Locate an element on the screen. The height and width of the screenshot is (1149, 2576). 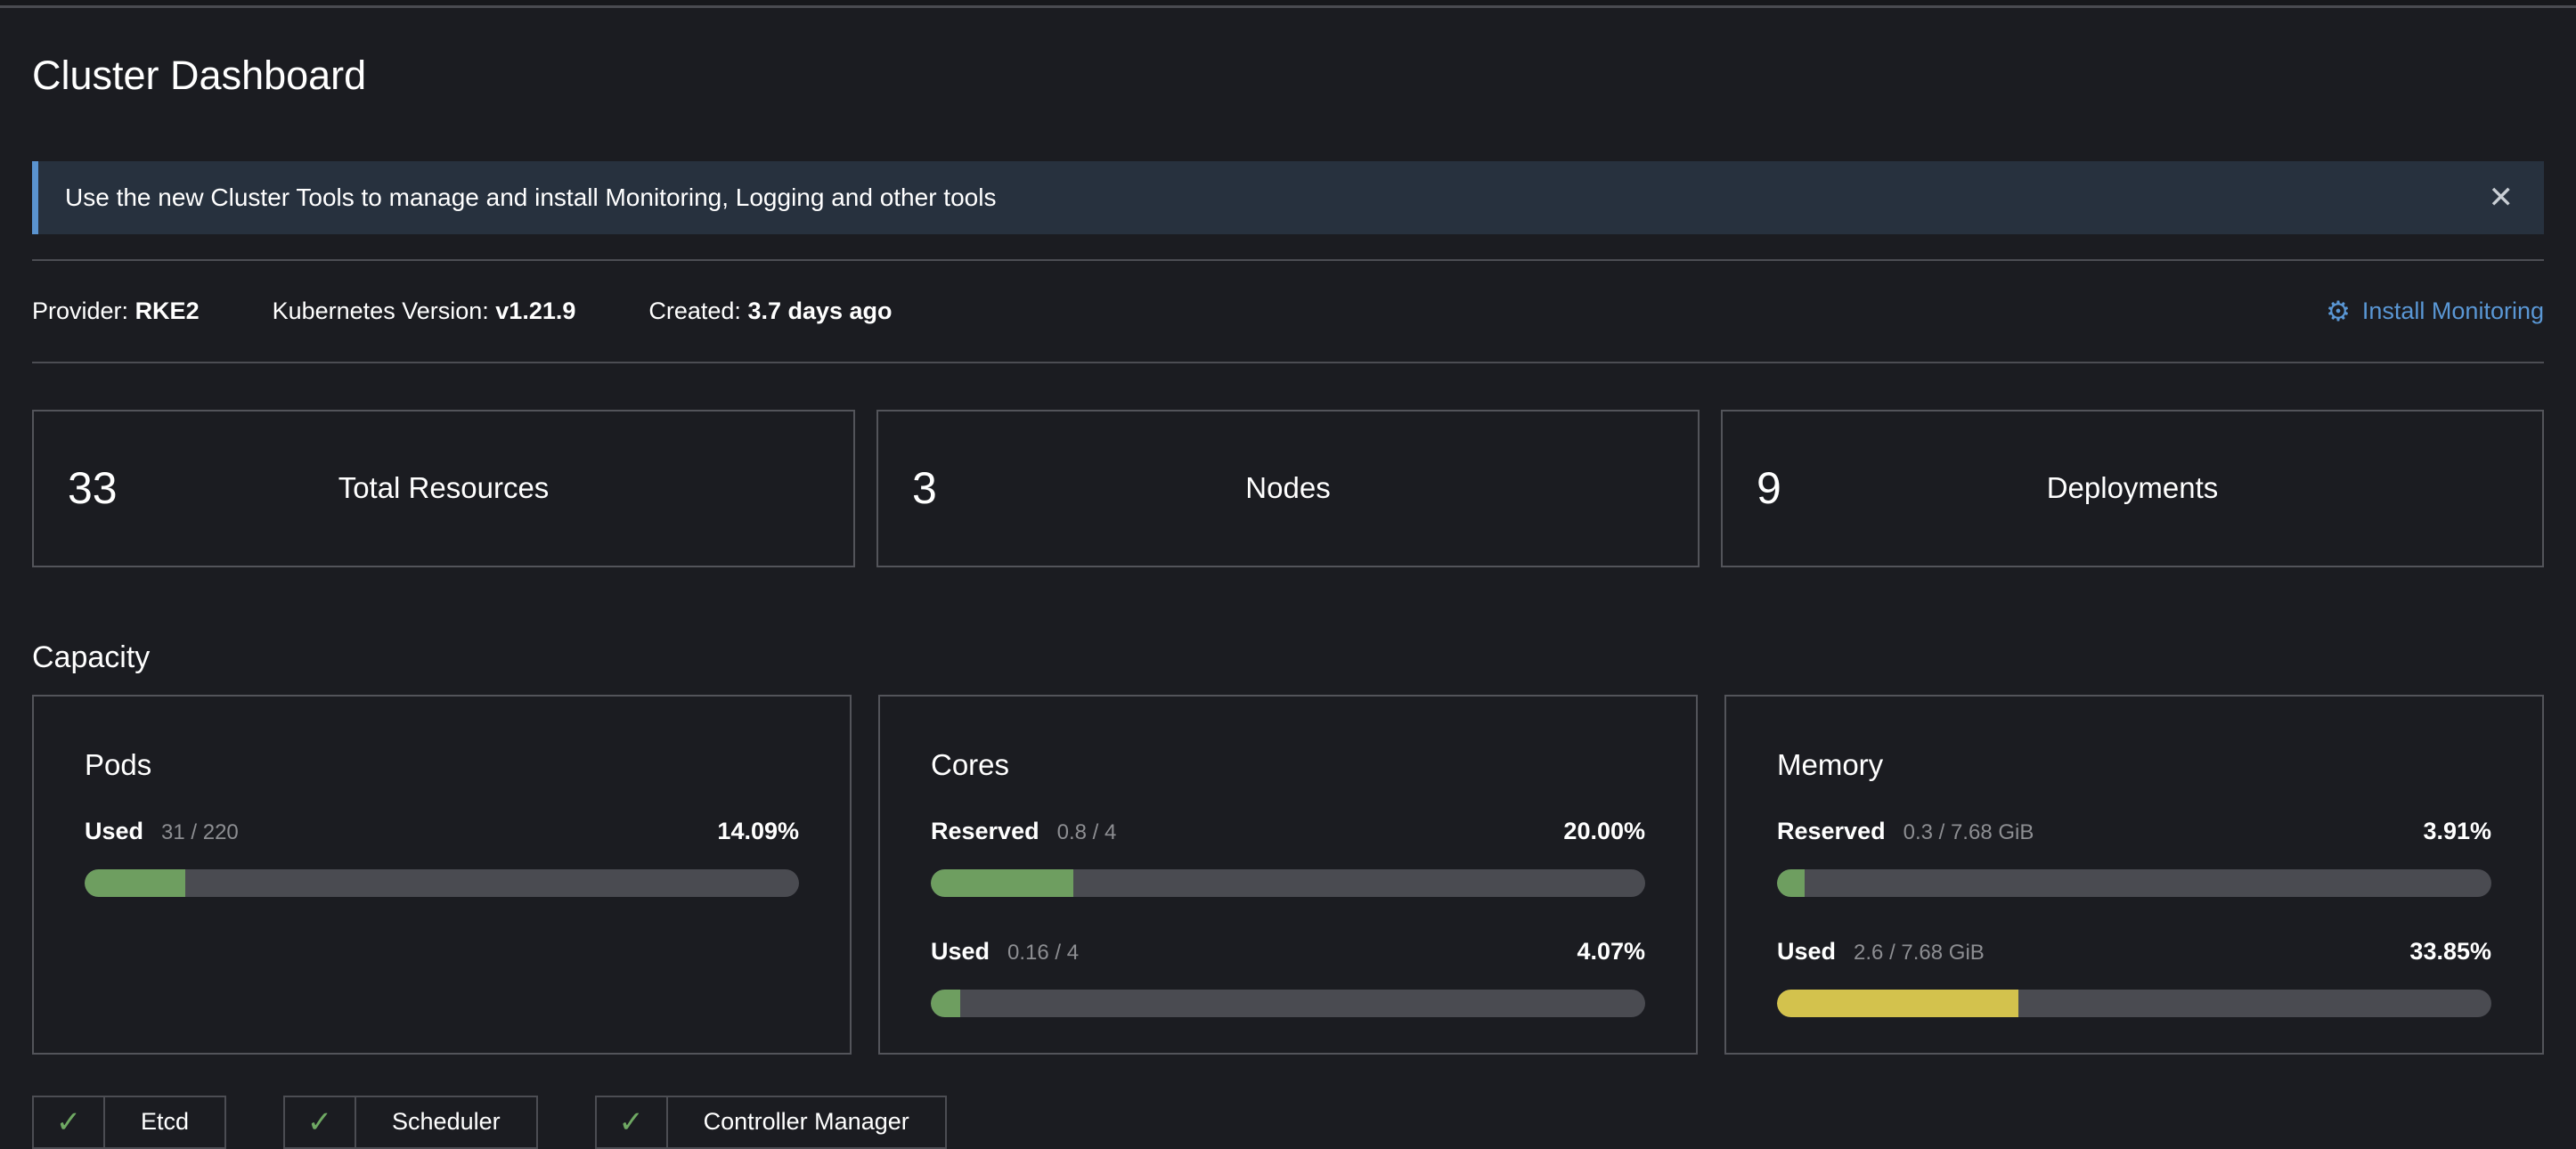
capacity-card-pods: Pods Used 31 / 220 14.09% is located at coordinates (442, 875).